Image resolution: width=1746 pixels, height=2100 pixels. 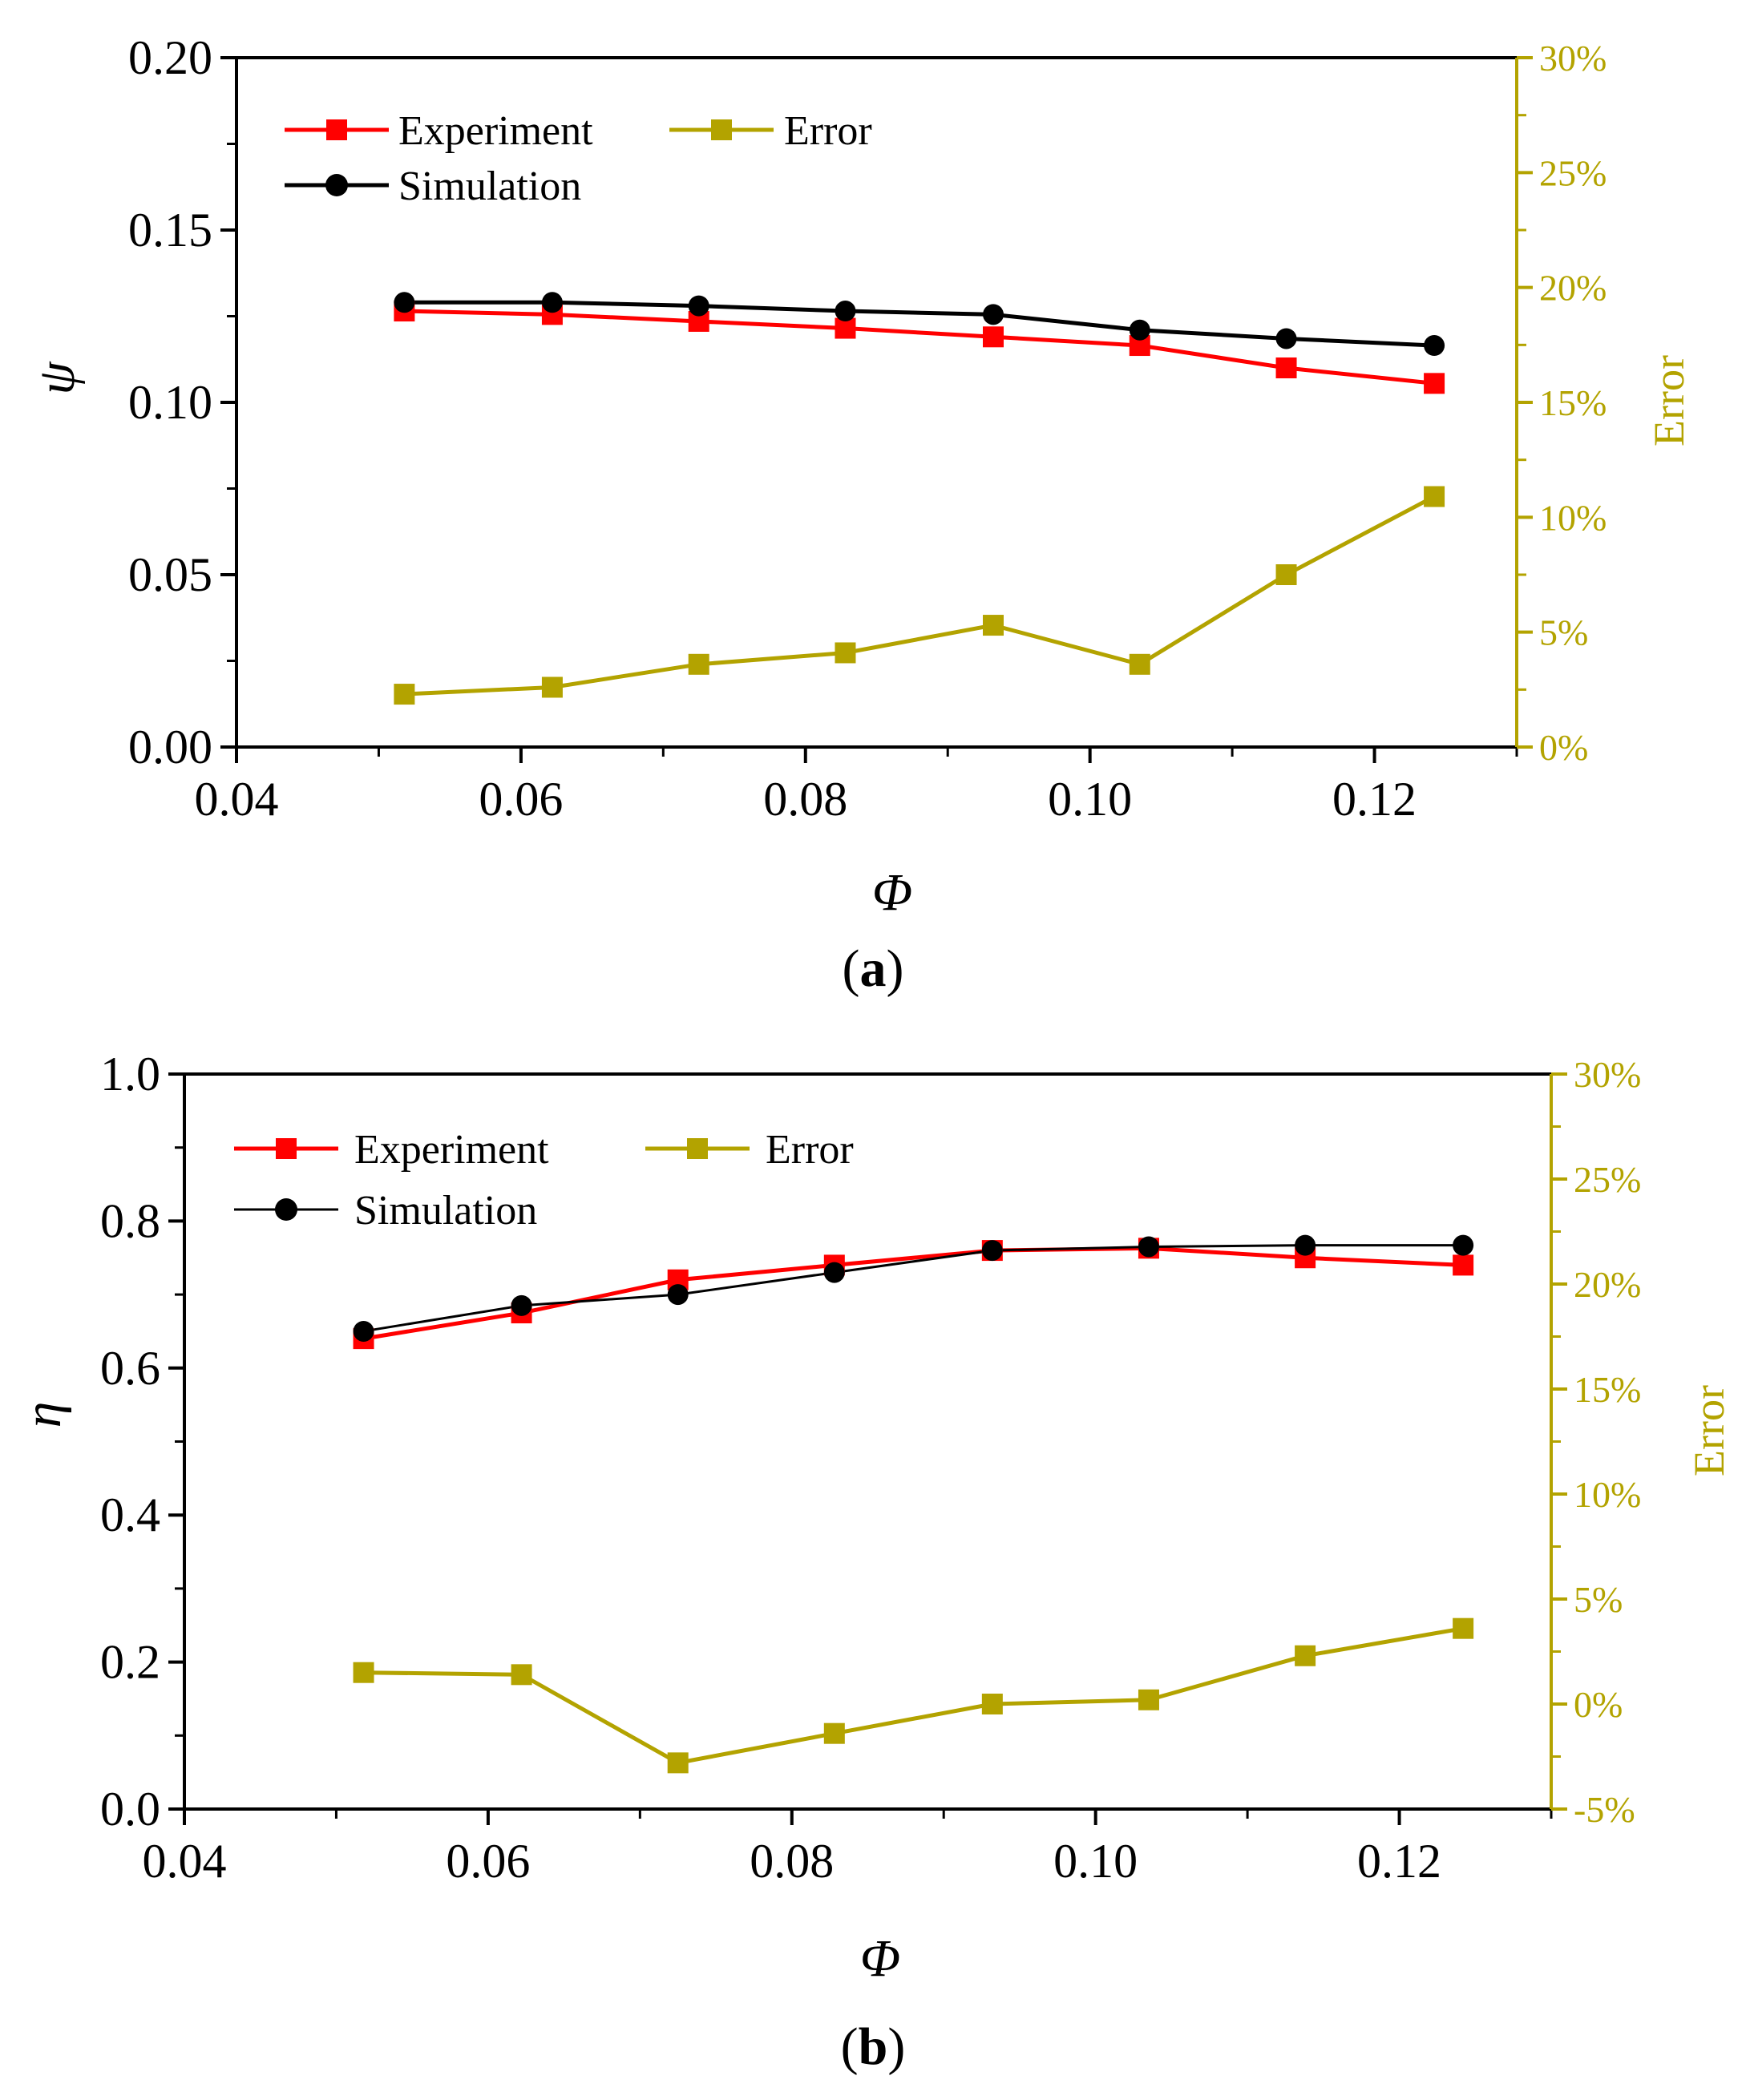 I want to click on y-tick-label: 0.4, so click(x=130, y=1514).